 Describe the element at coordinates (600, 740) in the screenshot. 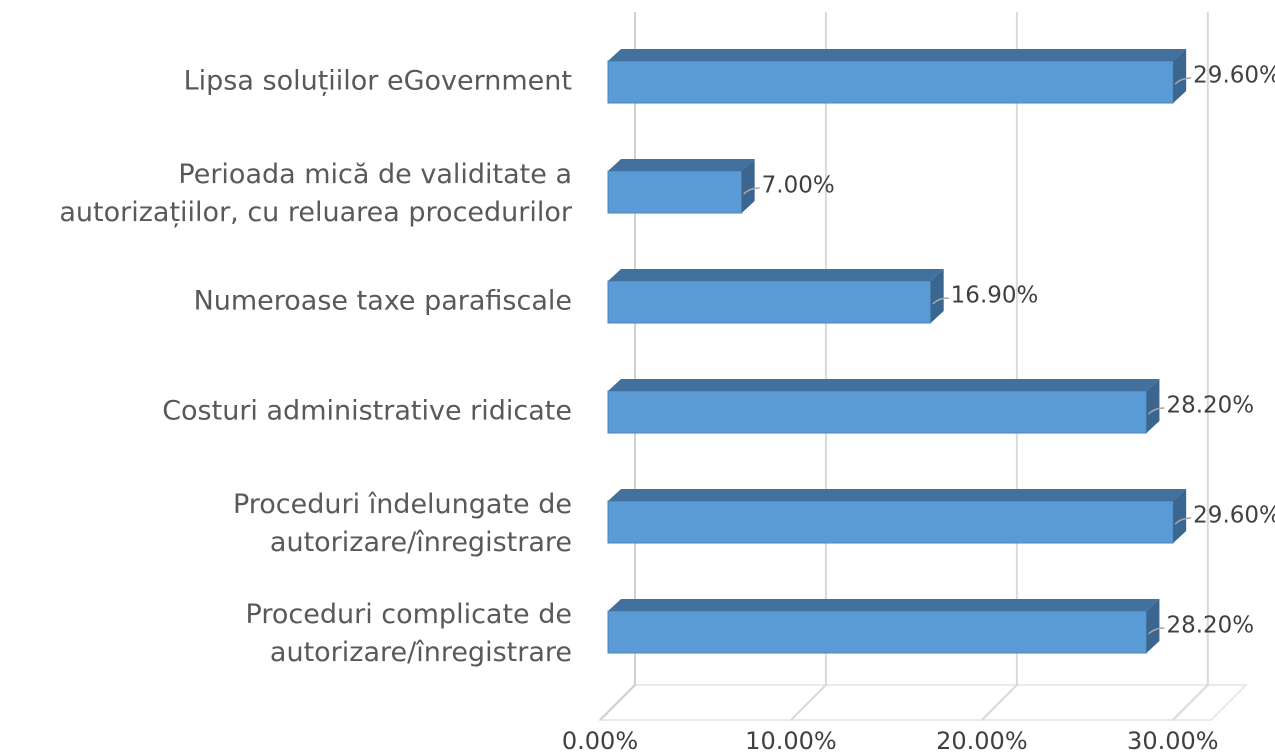

I see `x-tick-label: 0.00%` at that location.